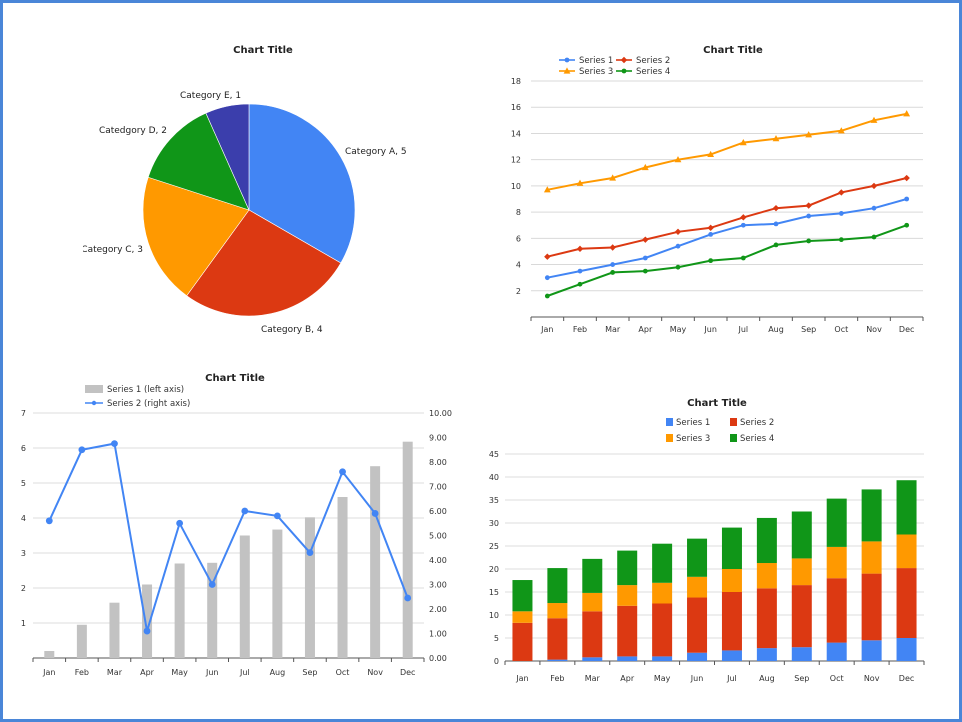  Describe the element at coordinates (147, 672) in the screenshot. I see `x-tick-label: Apr` at that location.